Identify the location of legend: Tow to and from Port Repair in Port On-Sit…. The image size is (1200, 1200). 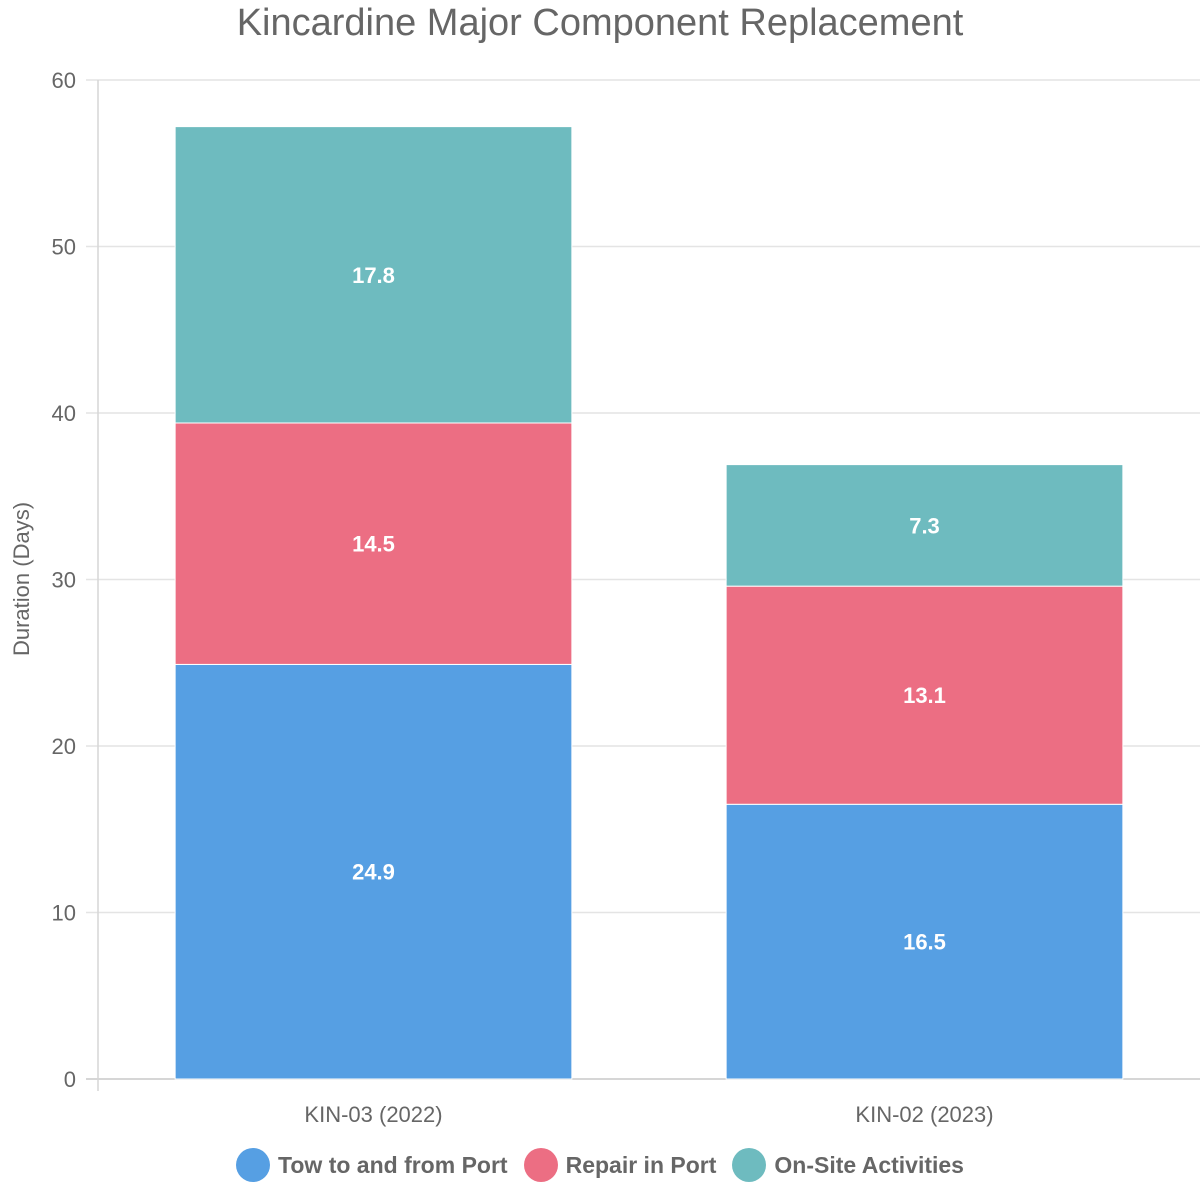
(600, 1165).